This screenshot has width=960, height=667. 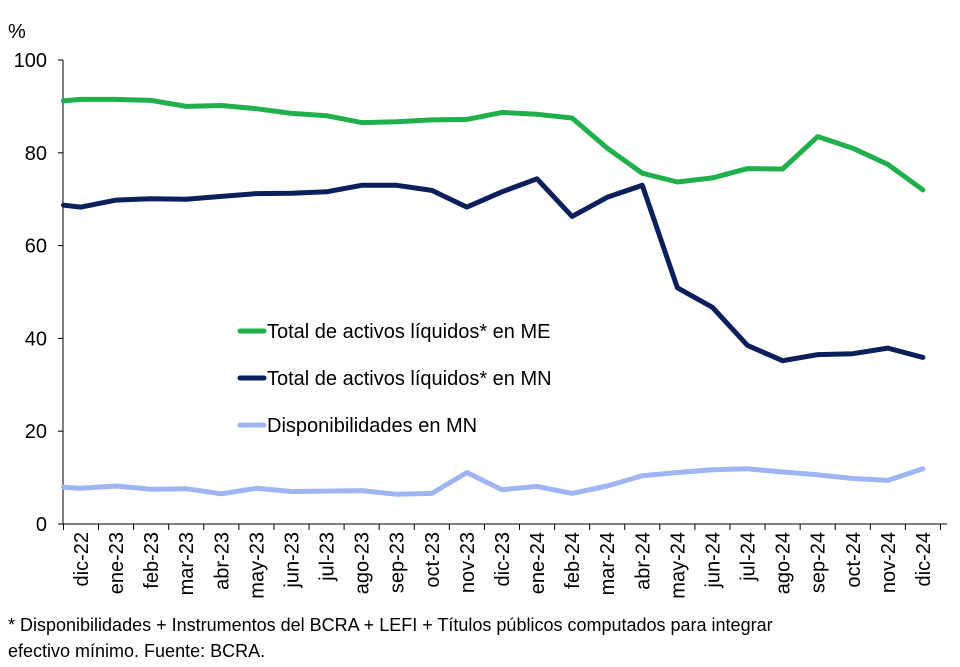 What do you see at coordinates (372, 426) in the screenshot?
I see `legend-label-3: Disponibilidades en MN` at bounding box center [372, 426].